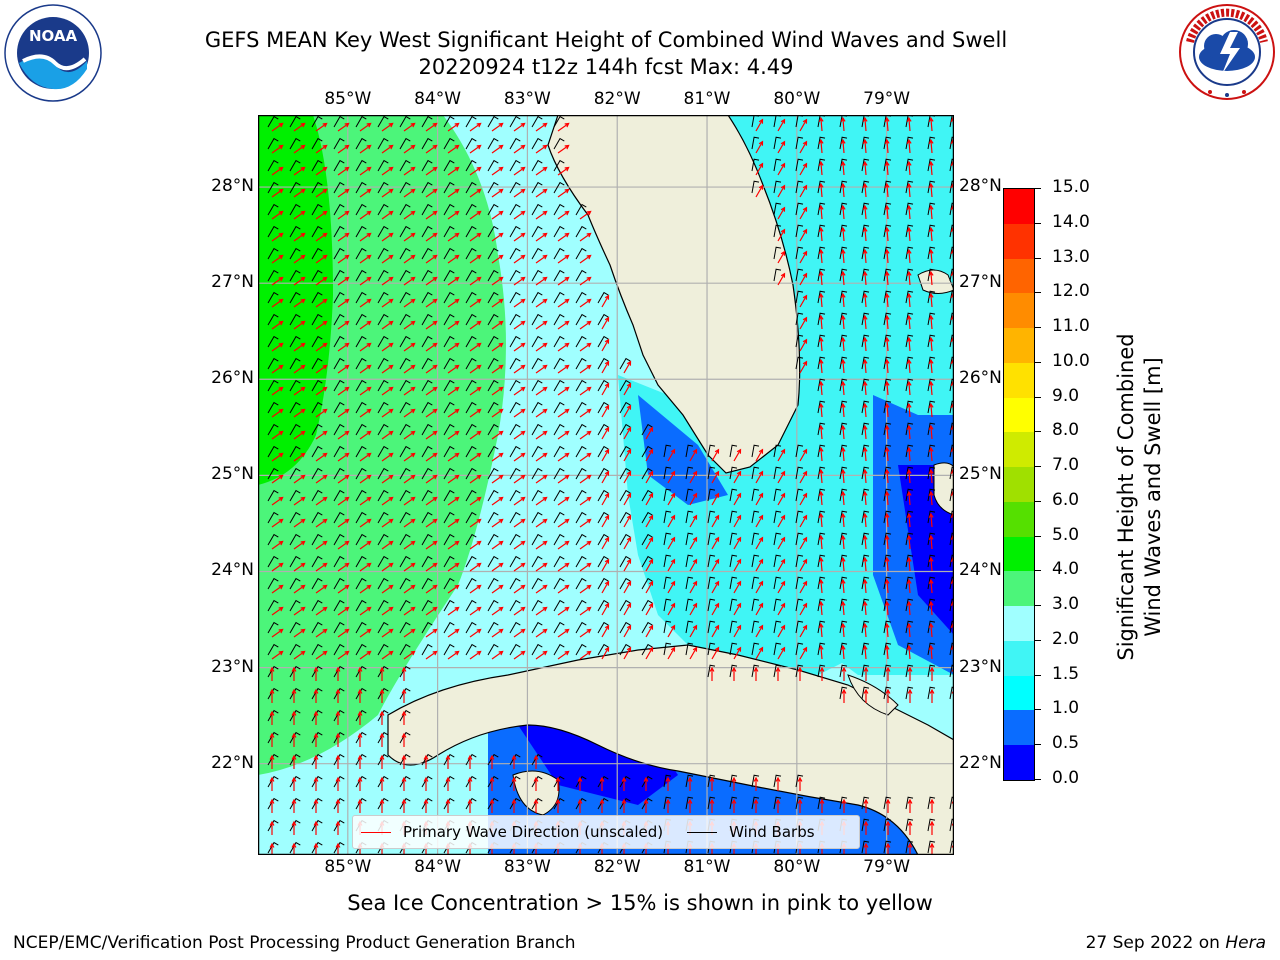 The width and height of the screenshot is (1280, 960). I want to click on svg-text: NOAA, so click(53, 36).